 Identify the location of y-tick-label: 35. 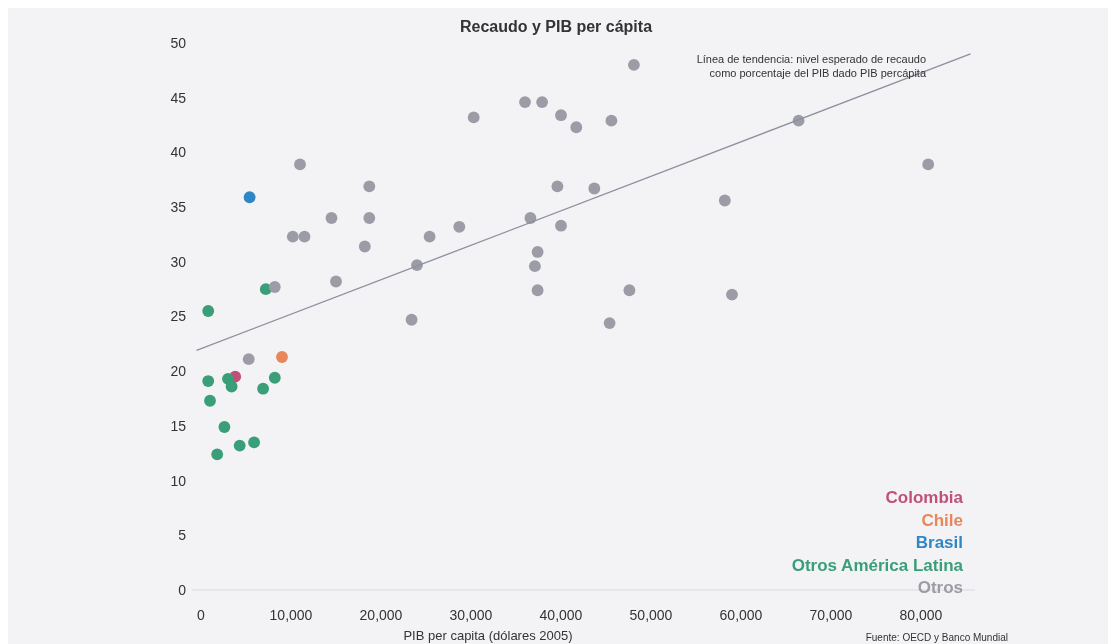
(178, 207).